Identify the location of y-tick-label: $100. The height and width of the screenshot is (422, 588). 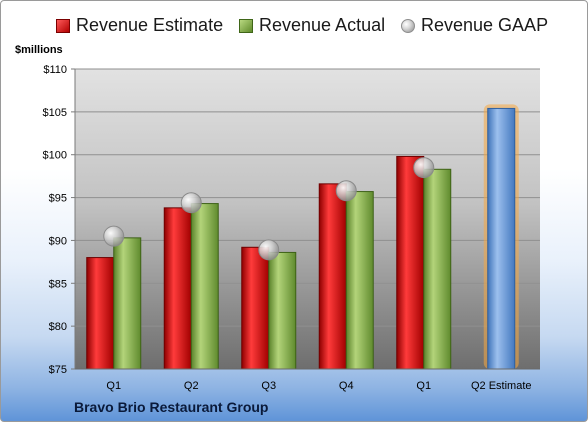
(55, 156).